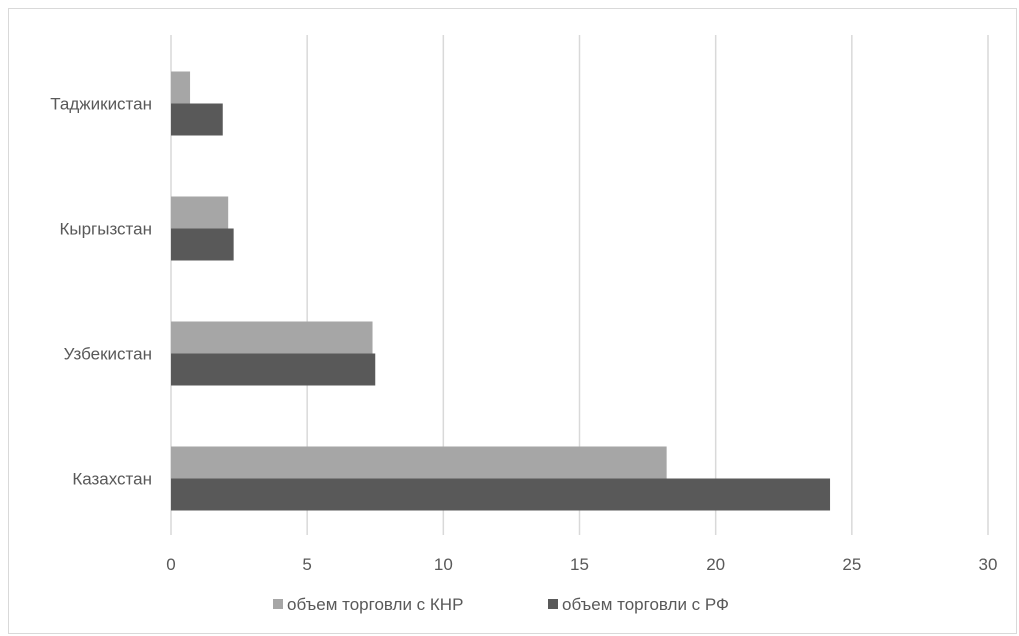 This screenshot has height=636, width=1019. Describe the element at coordinates (112, 479) in the screenshot. I see `category-label: Казахстан` at that location.